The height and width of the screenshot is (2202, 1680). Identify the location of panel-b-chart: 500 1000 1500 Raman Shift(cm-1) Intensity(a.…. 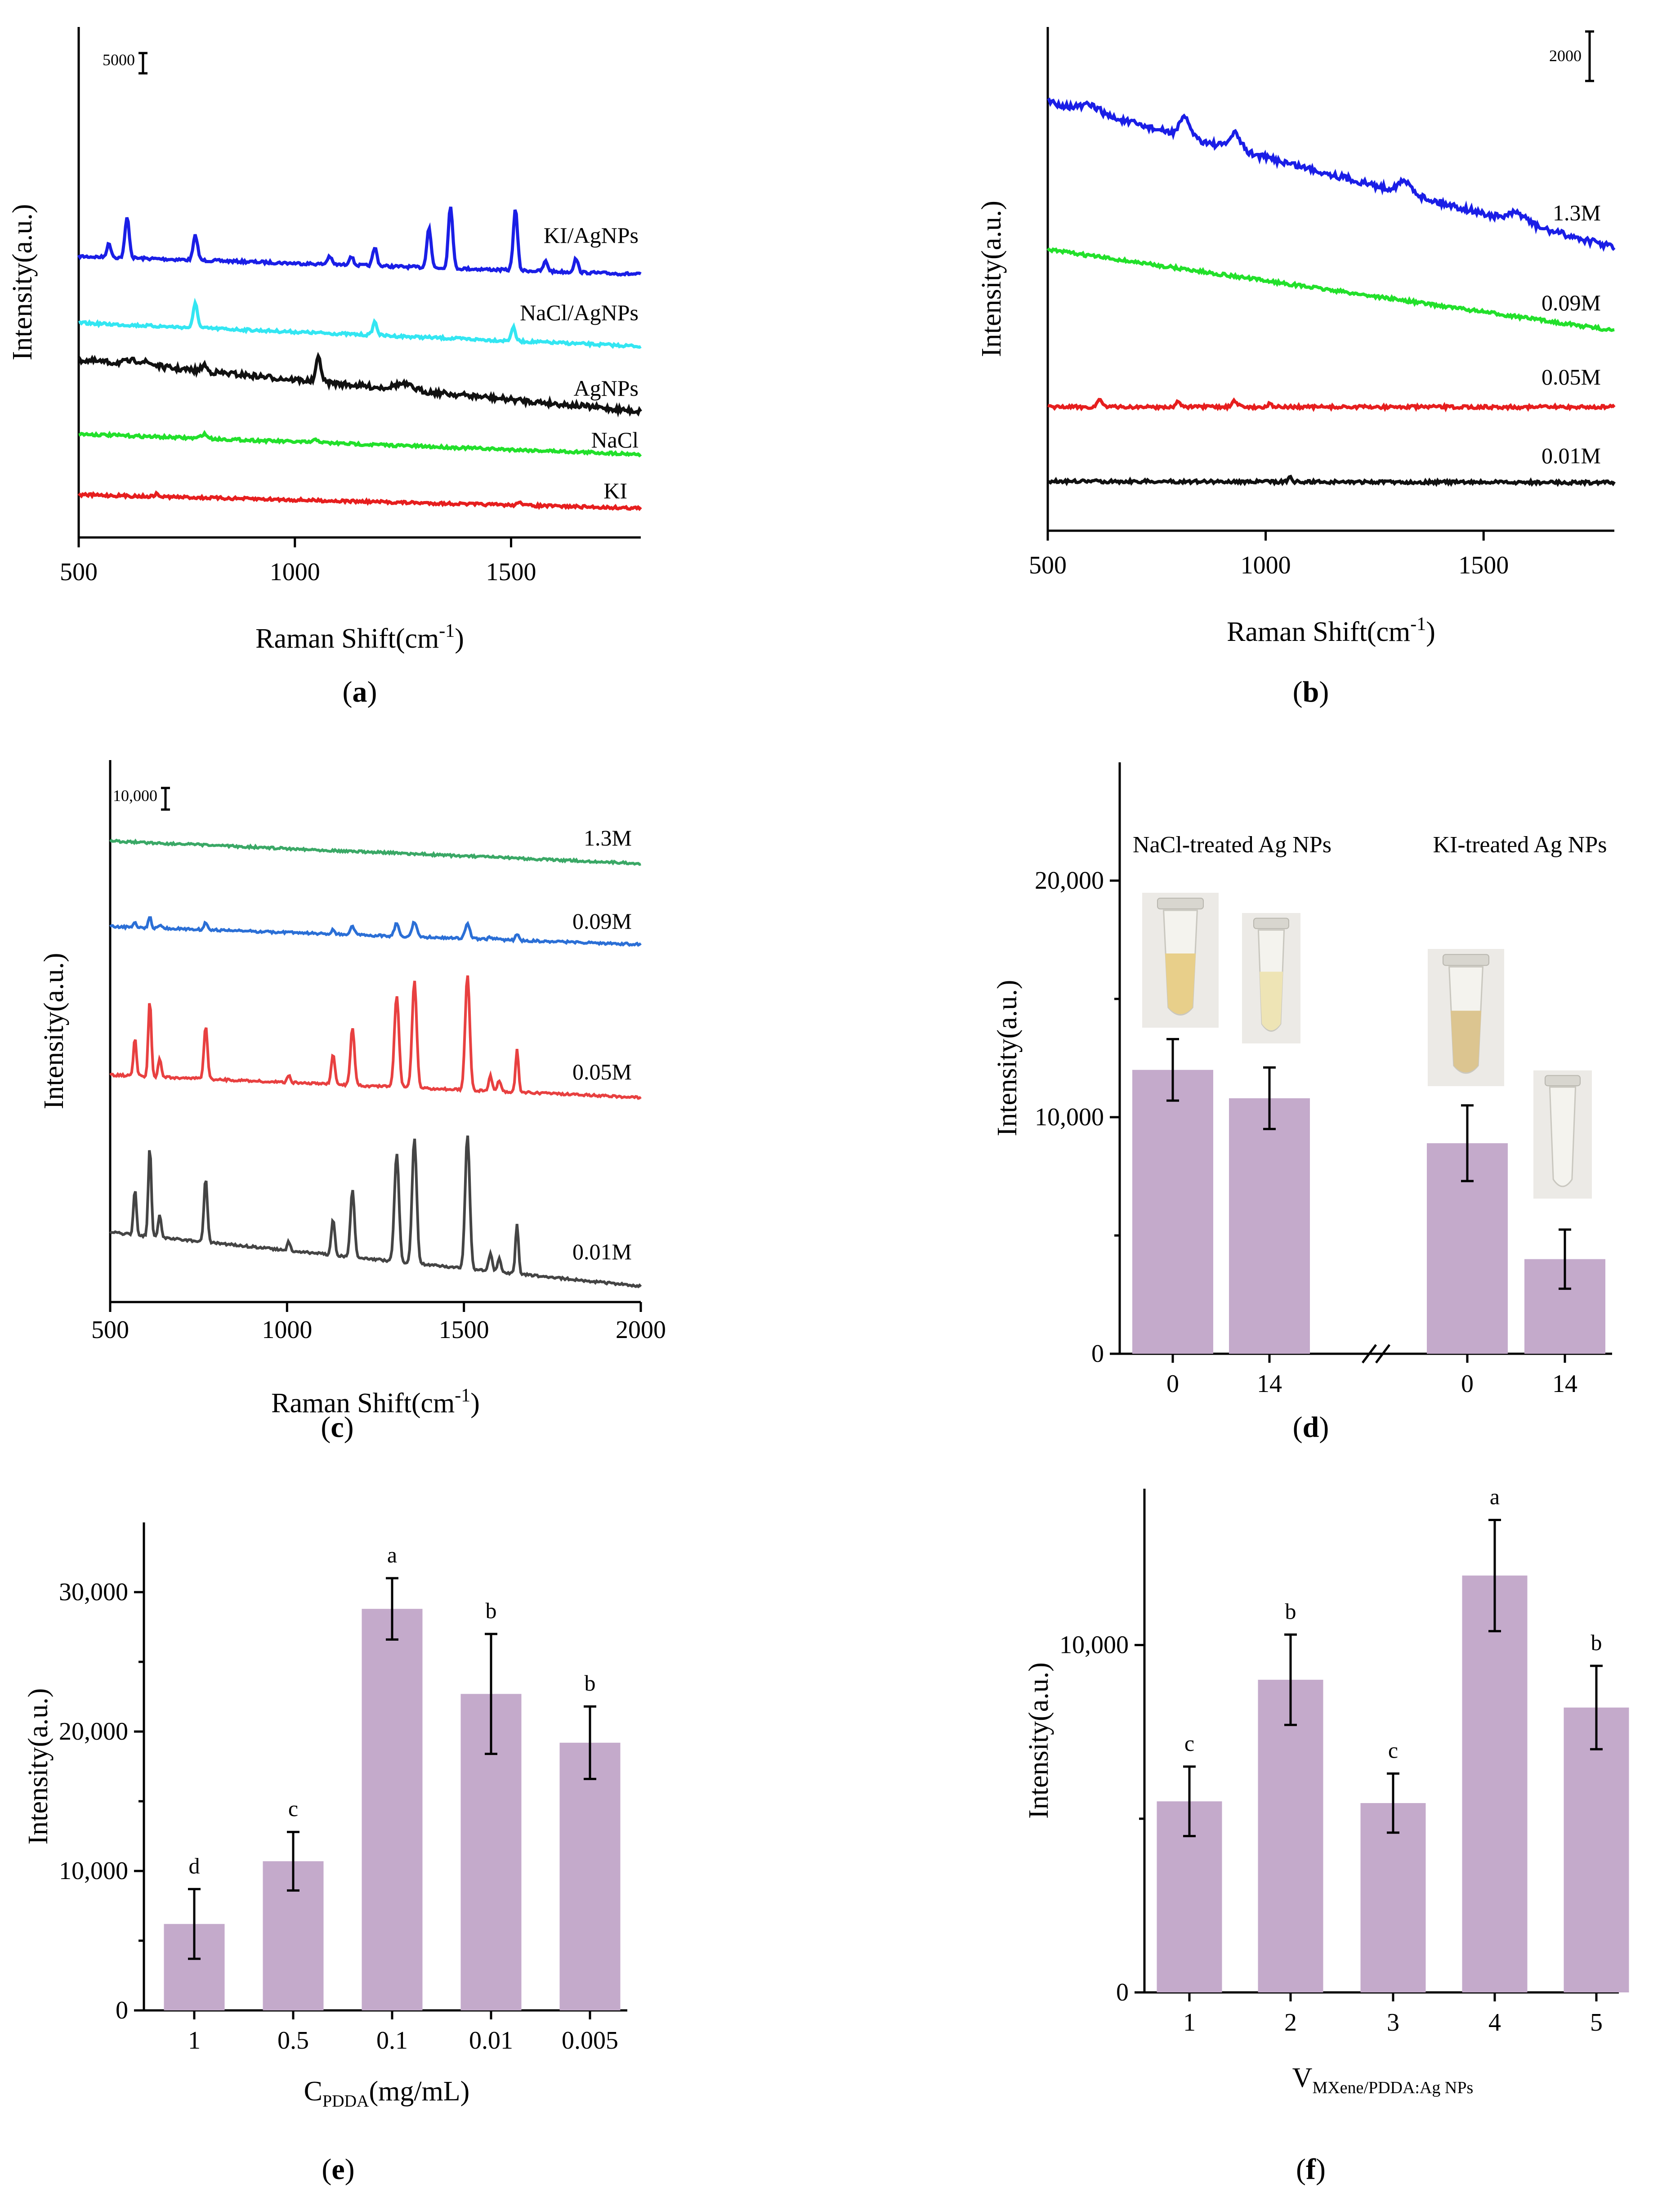
(1296, 337).